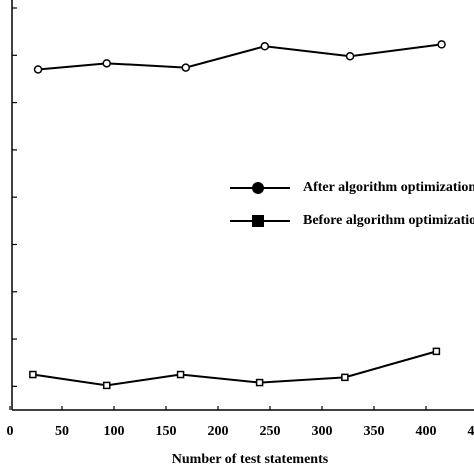 The width and height of the screenshot is (474, 474). I want to click on x-tick-label: 350, so click(374, 431).